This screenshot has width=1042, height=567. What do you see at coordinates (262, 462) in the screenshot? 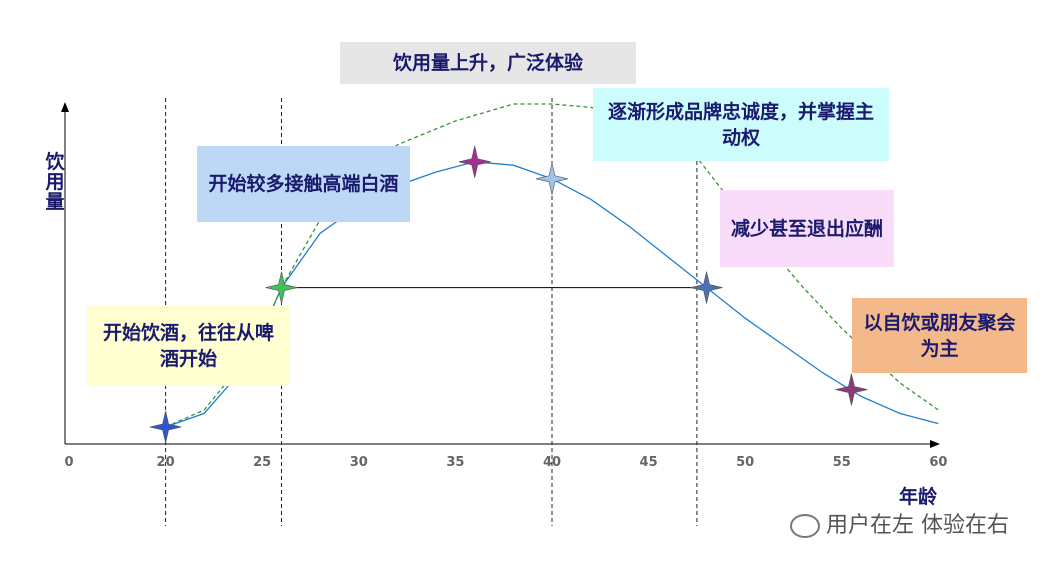
I see `x-tick-label: 25` at bounding box center [262, 462].